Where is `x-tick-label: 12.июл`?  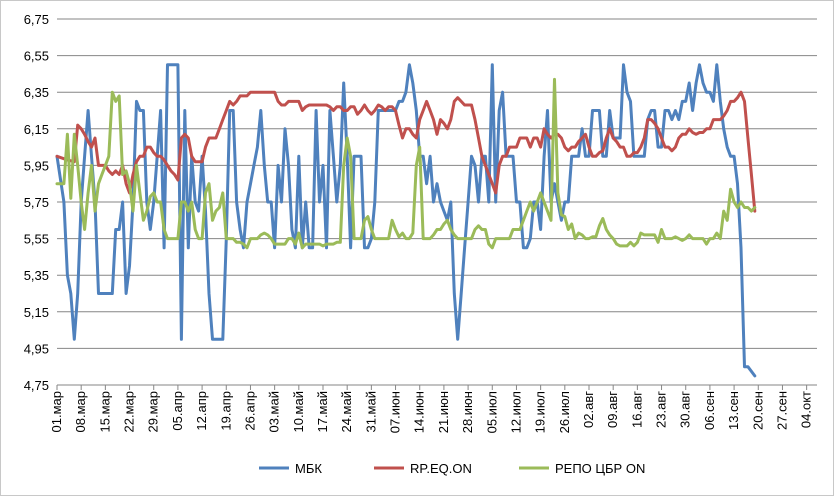
x-tick-label: 12.июл is located at coordinates (515, 412).